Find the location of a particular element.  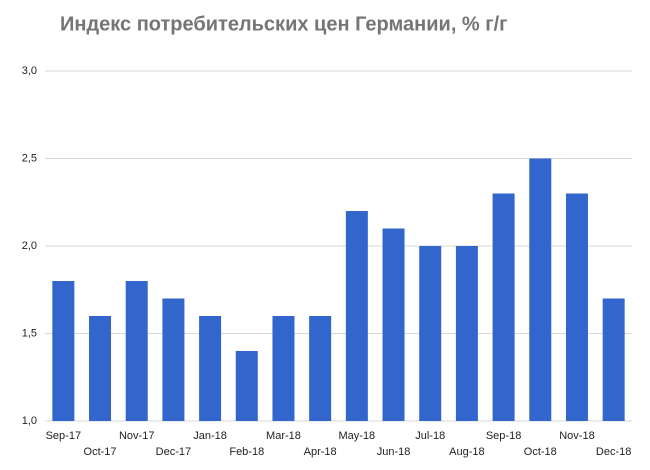

y-tick-label: 2,0 is located at coordinates (29, 246).